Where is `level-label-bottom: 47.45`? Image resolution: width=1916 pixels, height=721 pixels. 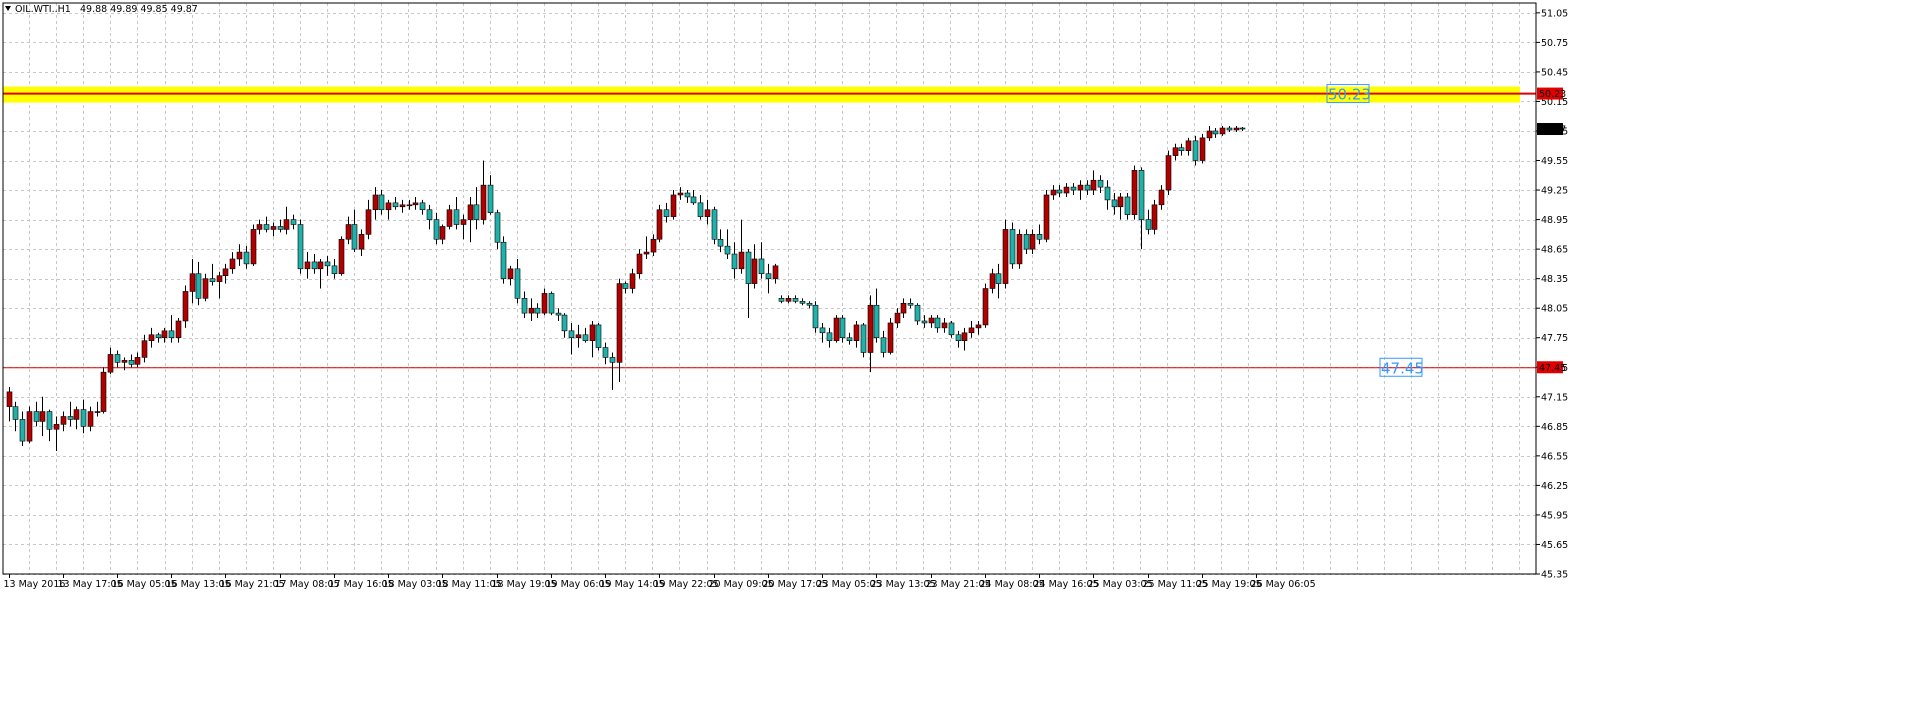
level-label-bottom: 47.45 is located at coordinates (1401, 367).